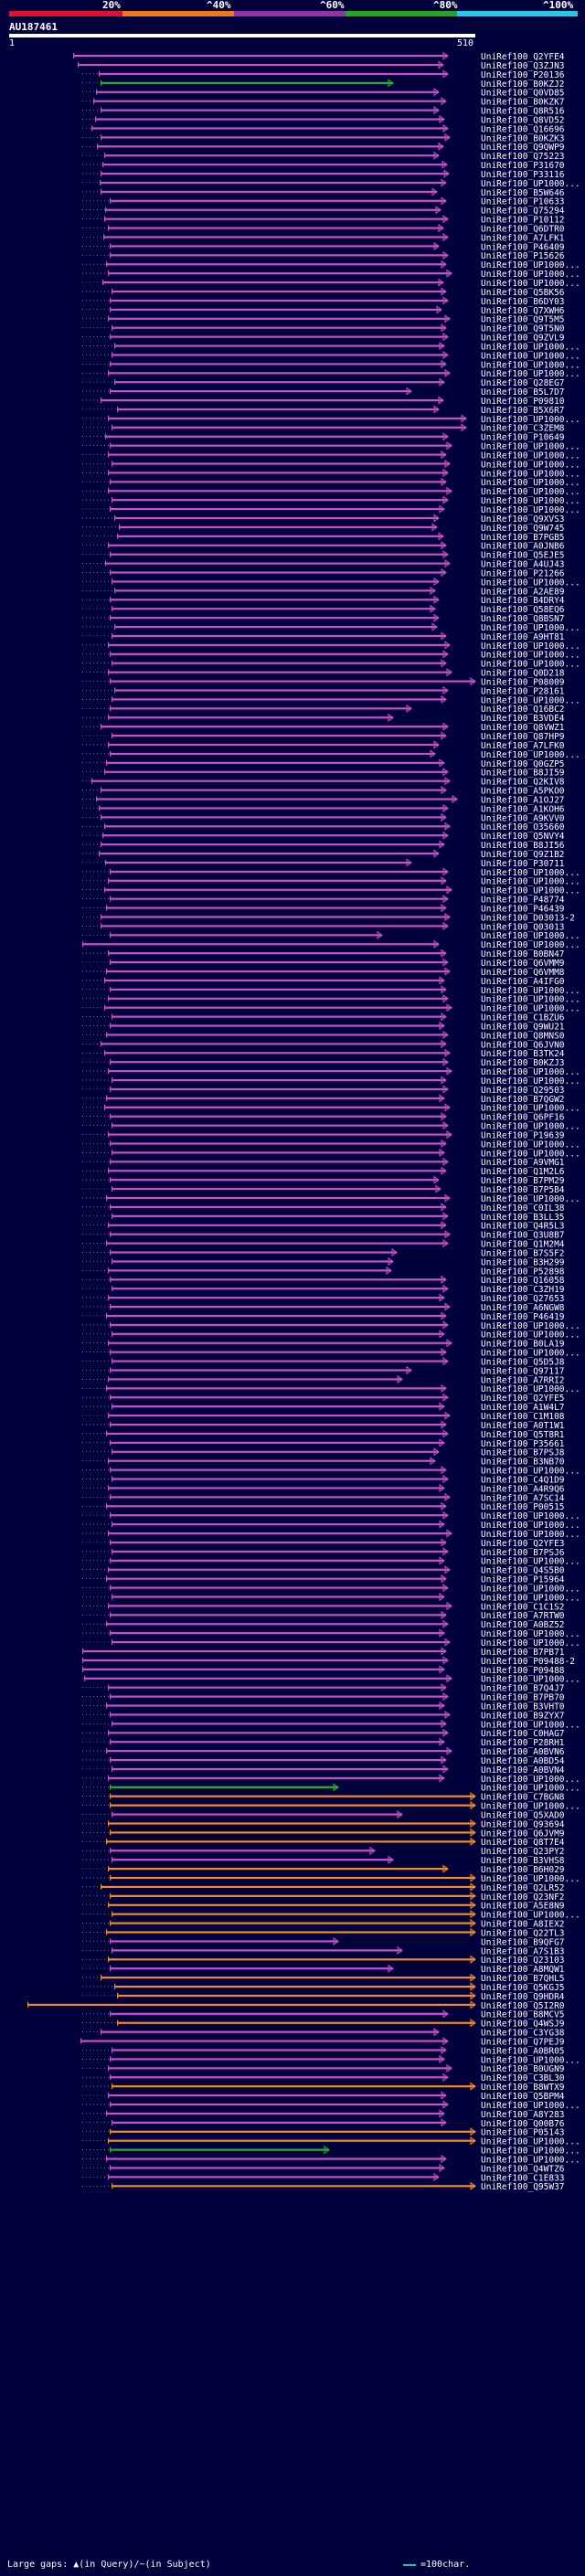 This screenshot has width=585, height=2576. I want to click on hit-label: UniRef100_Q93694, so click(523, 1824).